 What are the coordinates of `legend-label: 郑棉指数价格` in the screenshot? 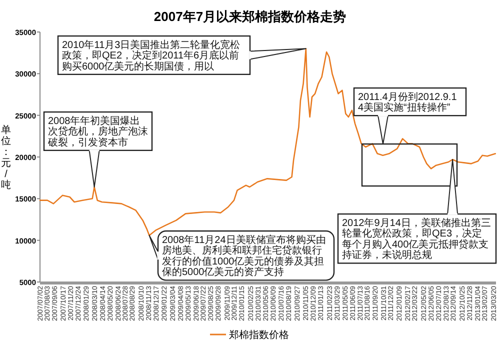 It's located at (259, 335).